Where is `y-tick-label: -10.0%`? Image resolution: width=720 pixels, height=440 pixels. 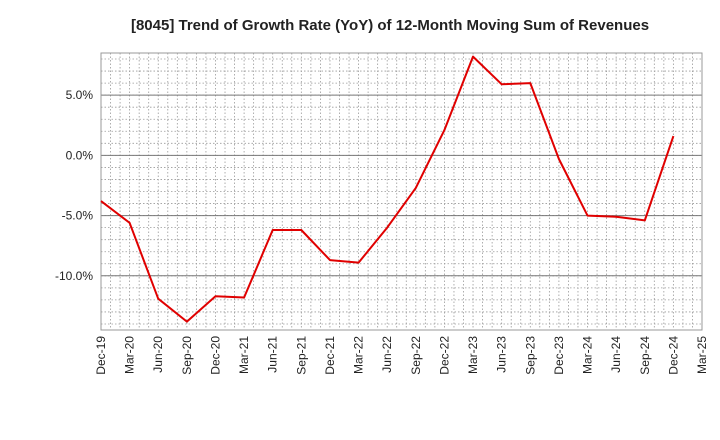
y-tick-label: -10.0% is located at coordinates (74, 276).